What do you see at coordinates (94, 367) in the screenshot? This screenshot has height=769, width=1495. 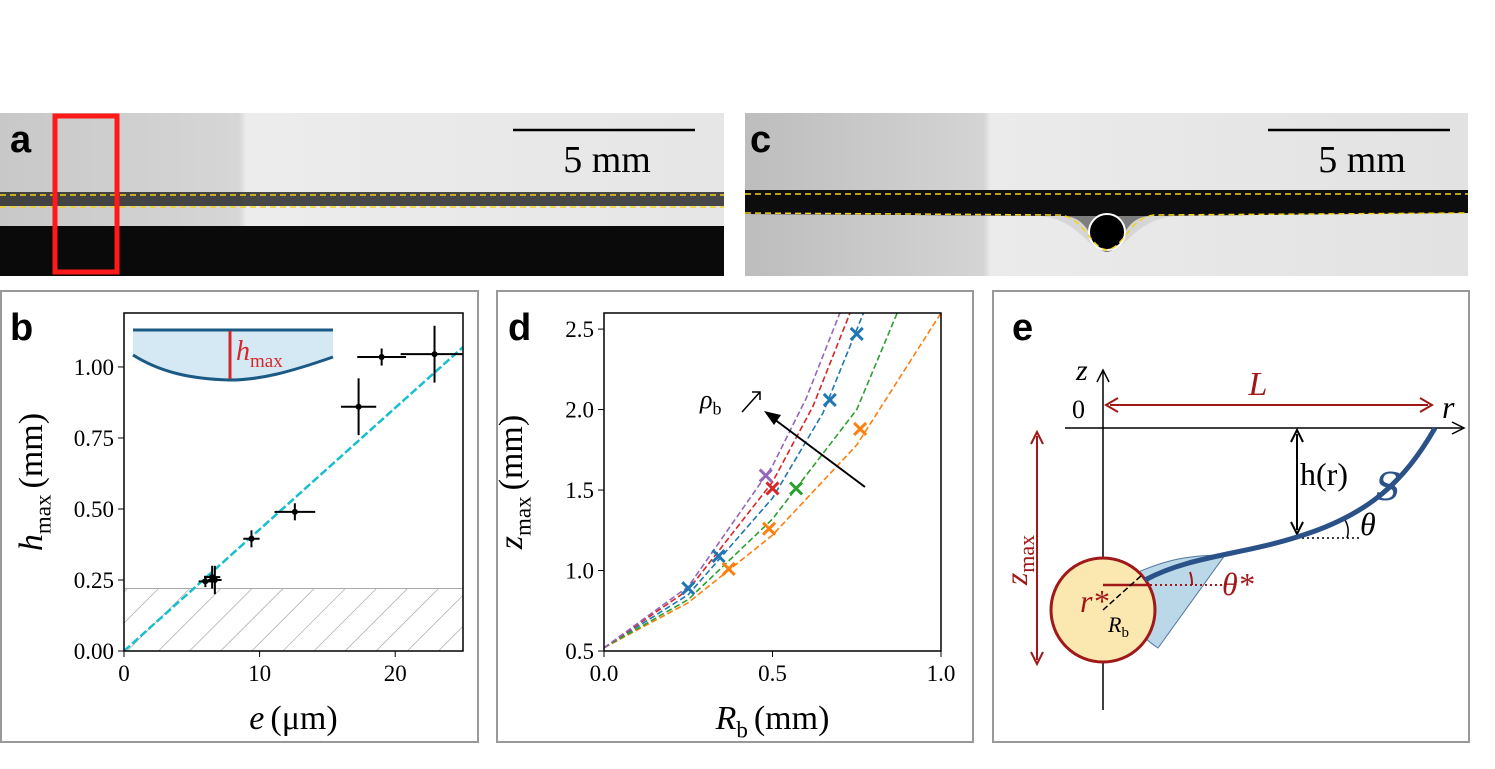 I see `y-tick-label: 1.00` at bounding box center [94, 367].